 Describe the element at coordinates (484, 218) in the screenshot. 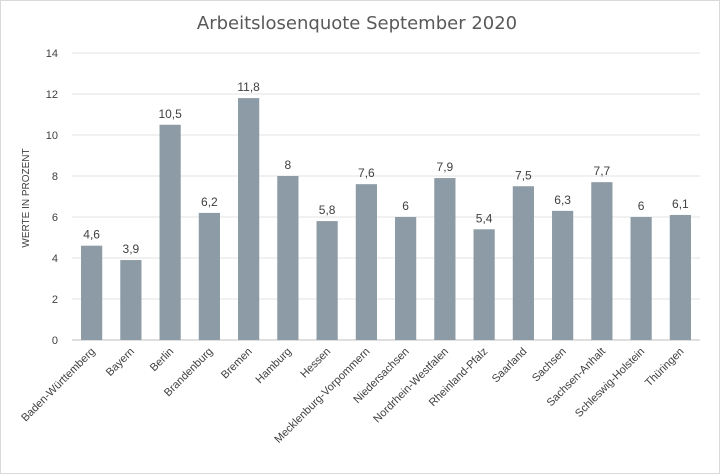

I see `data-label: 5,4` at that location.